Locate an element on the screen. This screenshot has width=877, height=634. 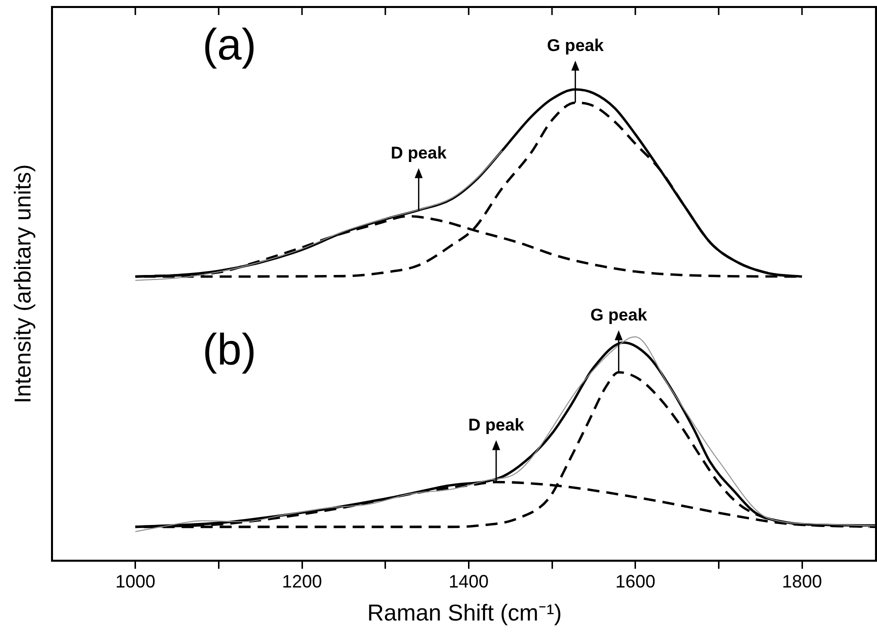
x-axis-title: Raman Shift (cm⁻¹) is located at coordinates (464, 613).